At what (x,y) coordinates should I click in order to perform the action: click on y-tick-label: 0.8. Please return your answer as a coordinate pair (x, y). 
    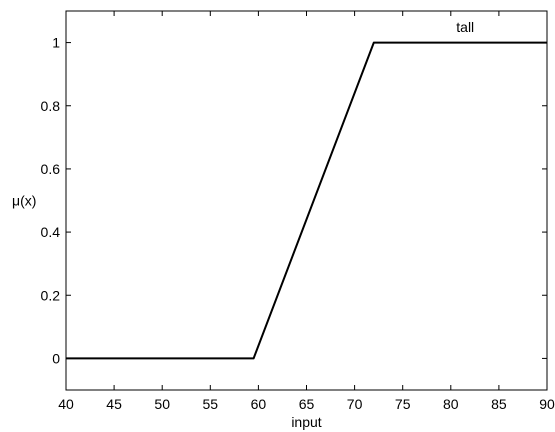
    Looking at the image, I should click on (51, 106).